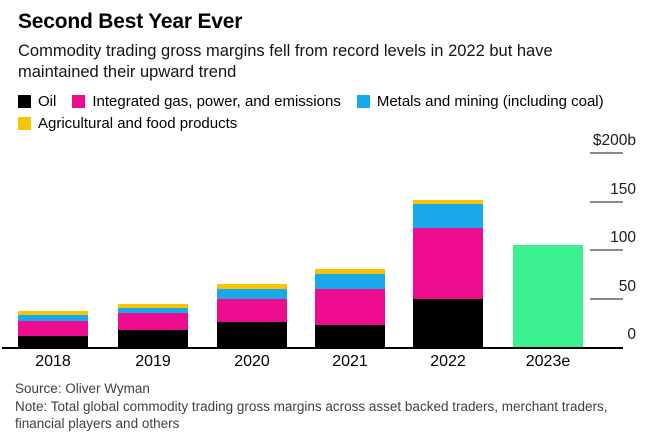  What do you see at coordinates (448, 361) in the screenshot?
I see `x-axis-label-2022: 2022` at bounding box center [448, 361].